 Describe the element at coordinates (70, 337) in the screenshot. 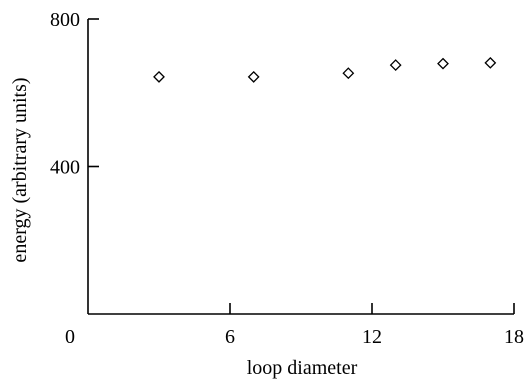

I see `x-tick-label: 0` at that location.